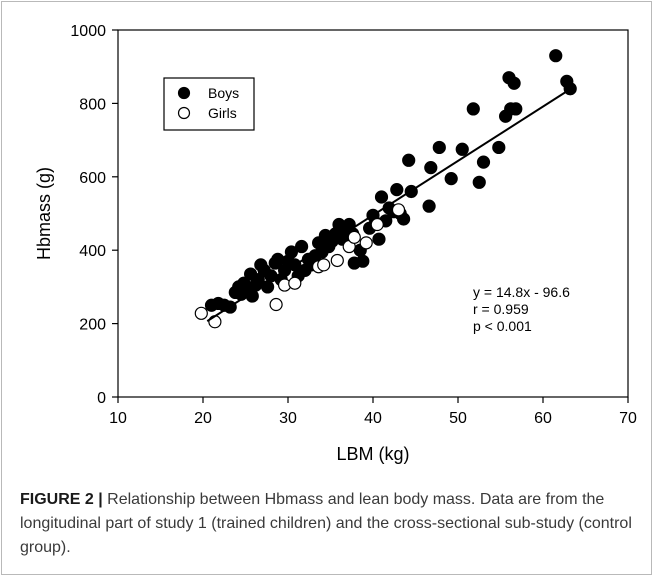 The height and width of the screenshot is (577, 655). Describe the element at coordinates (521, 292) in the screenshot. I see `annotation-line: y = 14.8x - 96.6` at that location.